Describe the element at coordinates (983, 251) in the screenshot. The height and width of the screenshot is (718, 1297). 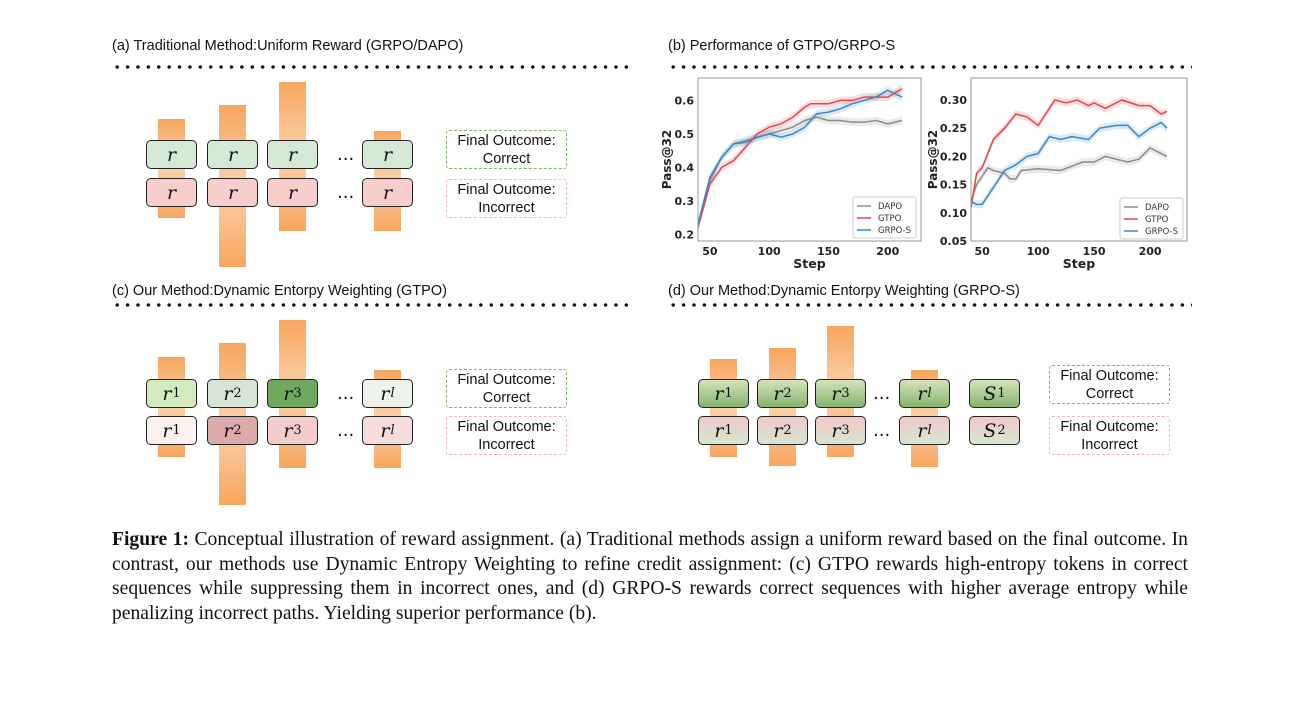
I see `x-tick-label: 50` at that location.